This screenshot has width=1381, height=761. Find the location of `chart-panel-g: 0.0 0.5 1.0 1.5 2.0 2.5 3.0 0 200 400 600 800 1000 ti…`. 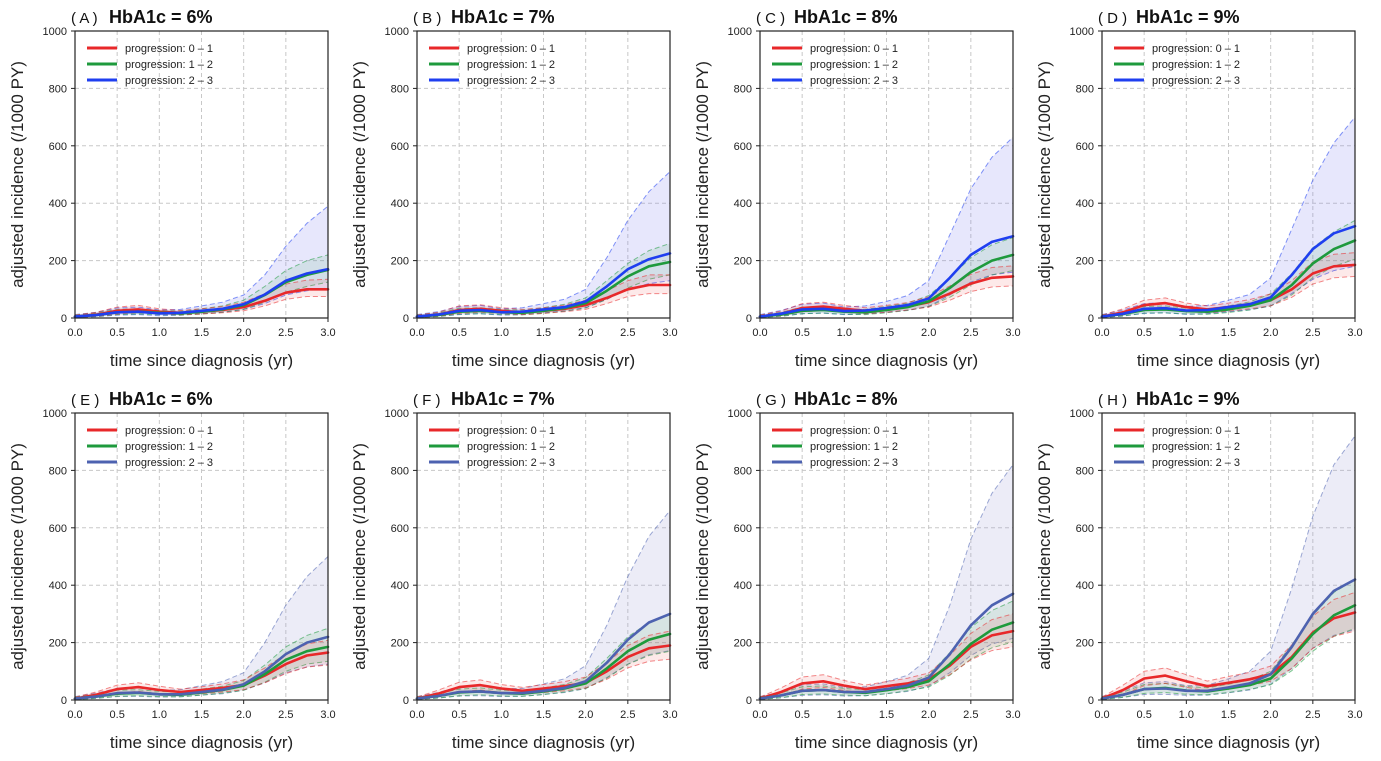

chart-panel-g: 0.0 0.5 1.0 1.5 2.0 2.5 3.0 0 200 400 600 800 1000 ti… is located at coordinates (857, 570).